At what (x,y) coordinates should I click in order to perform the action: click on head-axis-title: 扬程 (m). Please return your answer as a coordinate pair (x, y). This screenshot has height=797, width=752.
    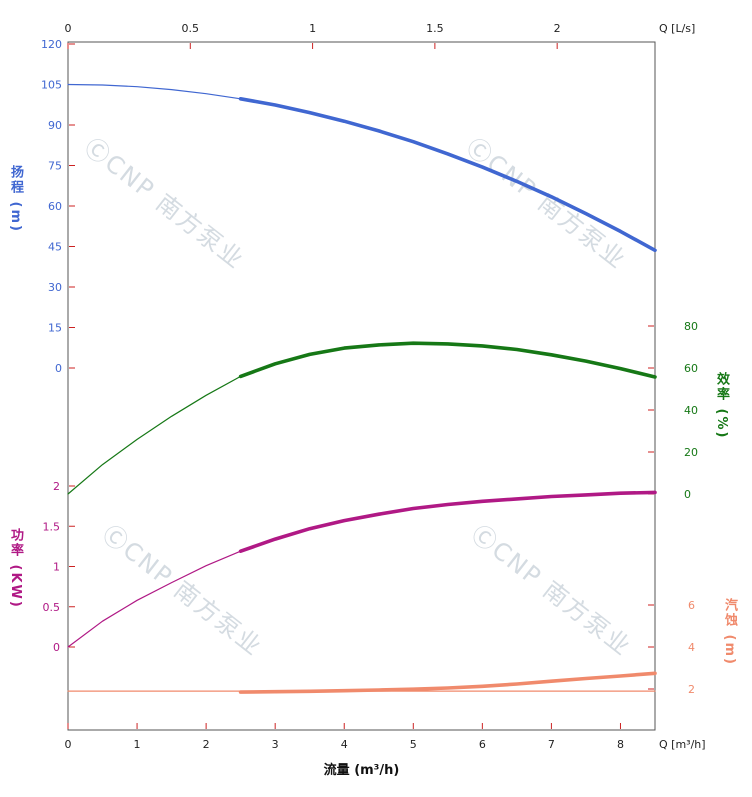
    Looking at the image, I should click on (15, 199).